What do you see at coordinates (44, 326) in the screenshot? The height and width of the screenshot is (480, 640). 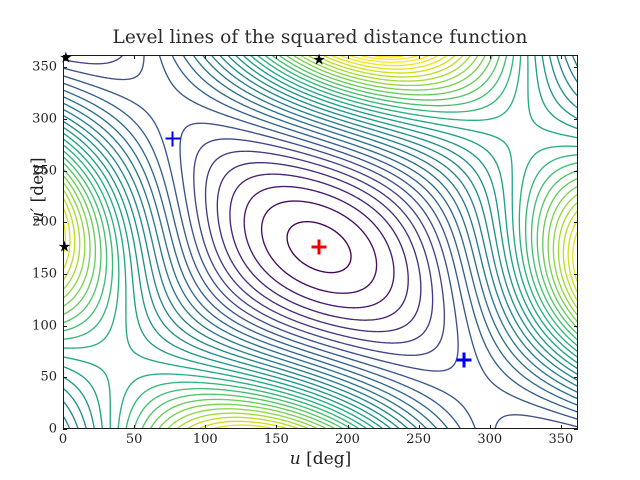 I see `y-tick-label-100: 100` at bounding box center [44, 326].